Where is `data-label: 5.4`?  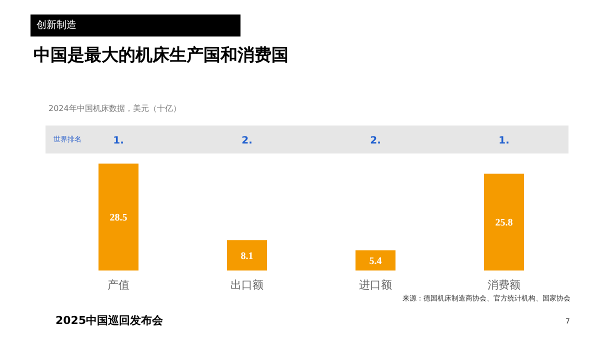 data-label: 5.4 is located at coordinates (375, 261).